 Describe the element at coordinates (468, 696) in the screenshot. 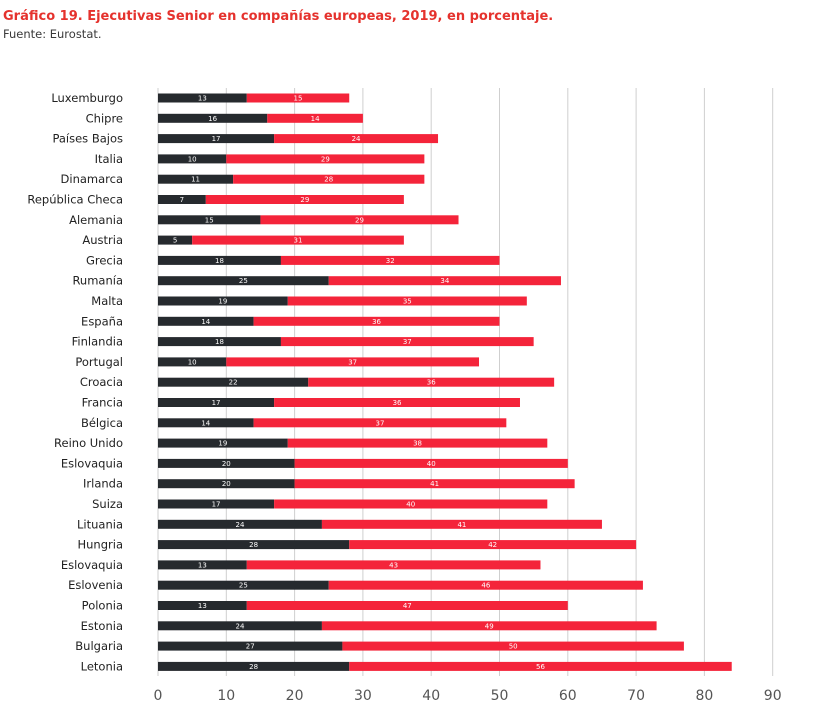

I see `x-axis-ticks: 0 10 20 30 40 50 60 70 80 90` at that location.